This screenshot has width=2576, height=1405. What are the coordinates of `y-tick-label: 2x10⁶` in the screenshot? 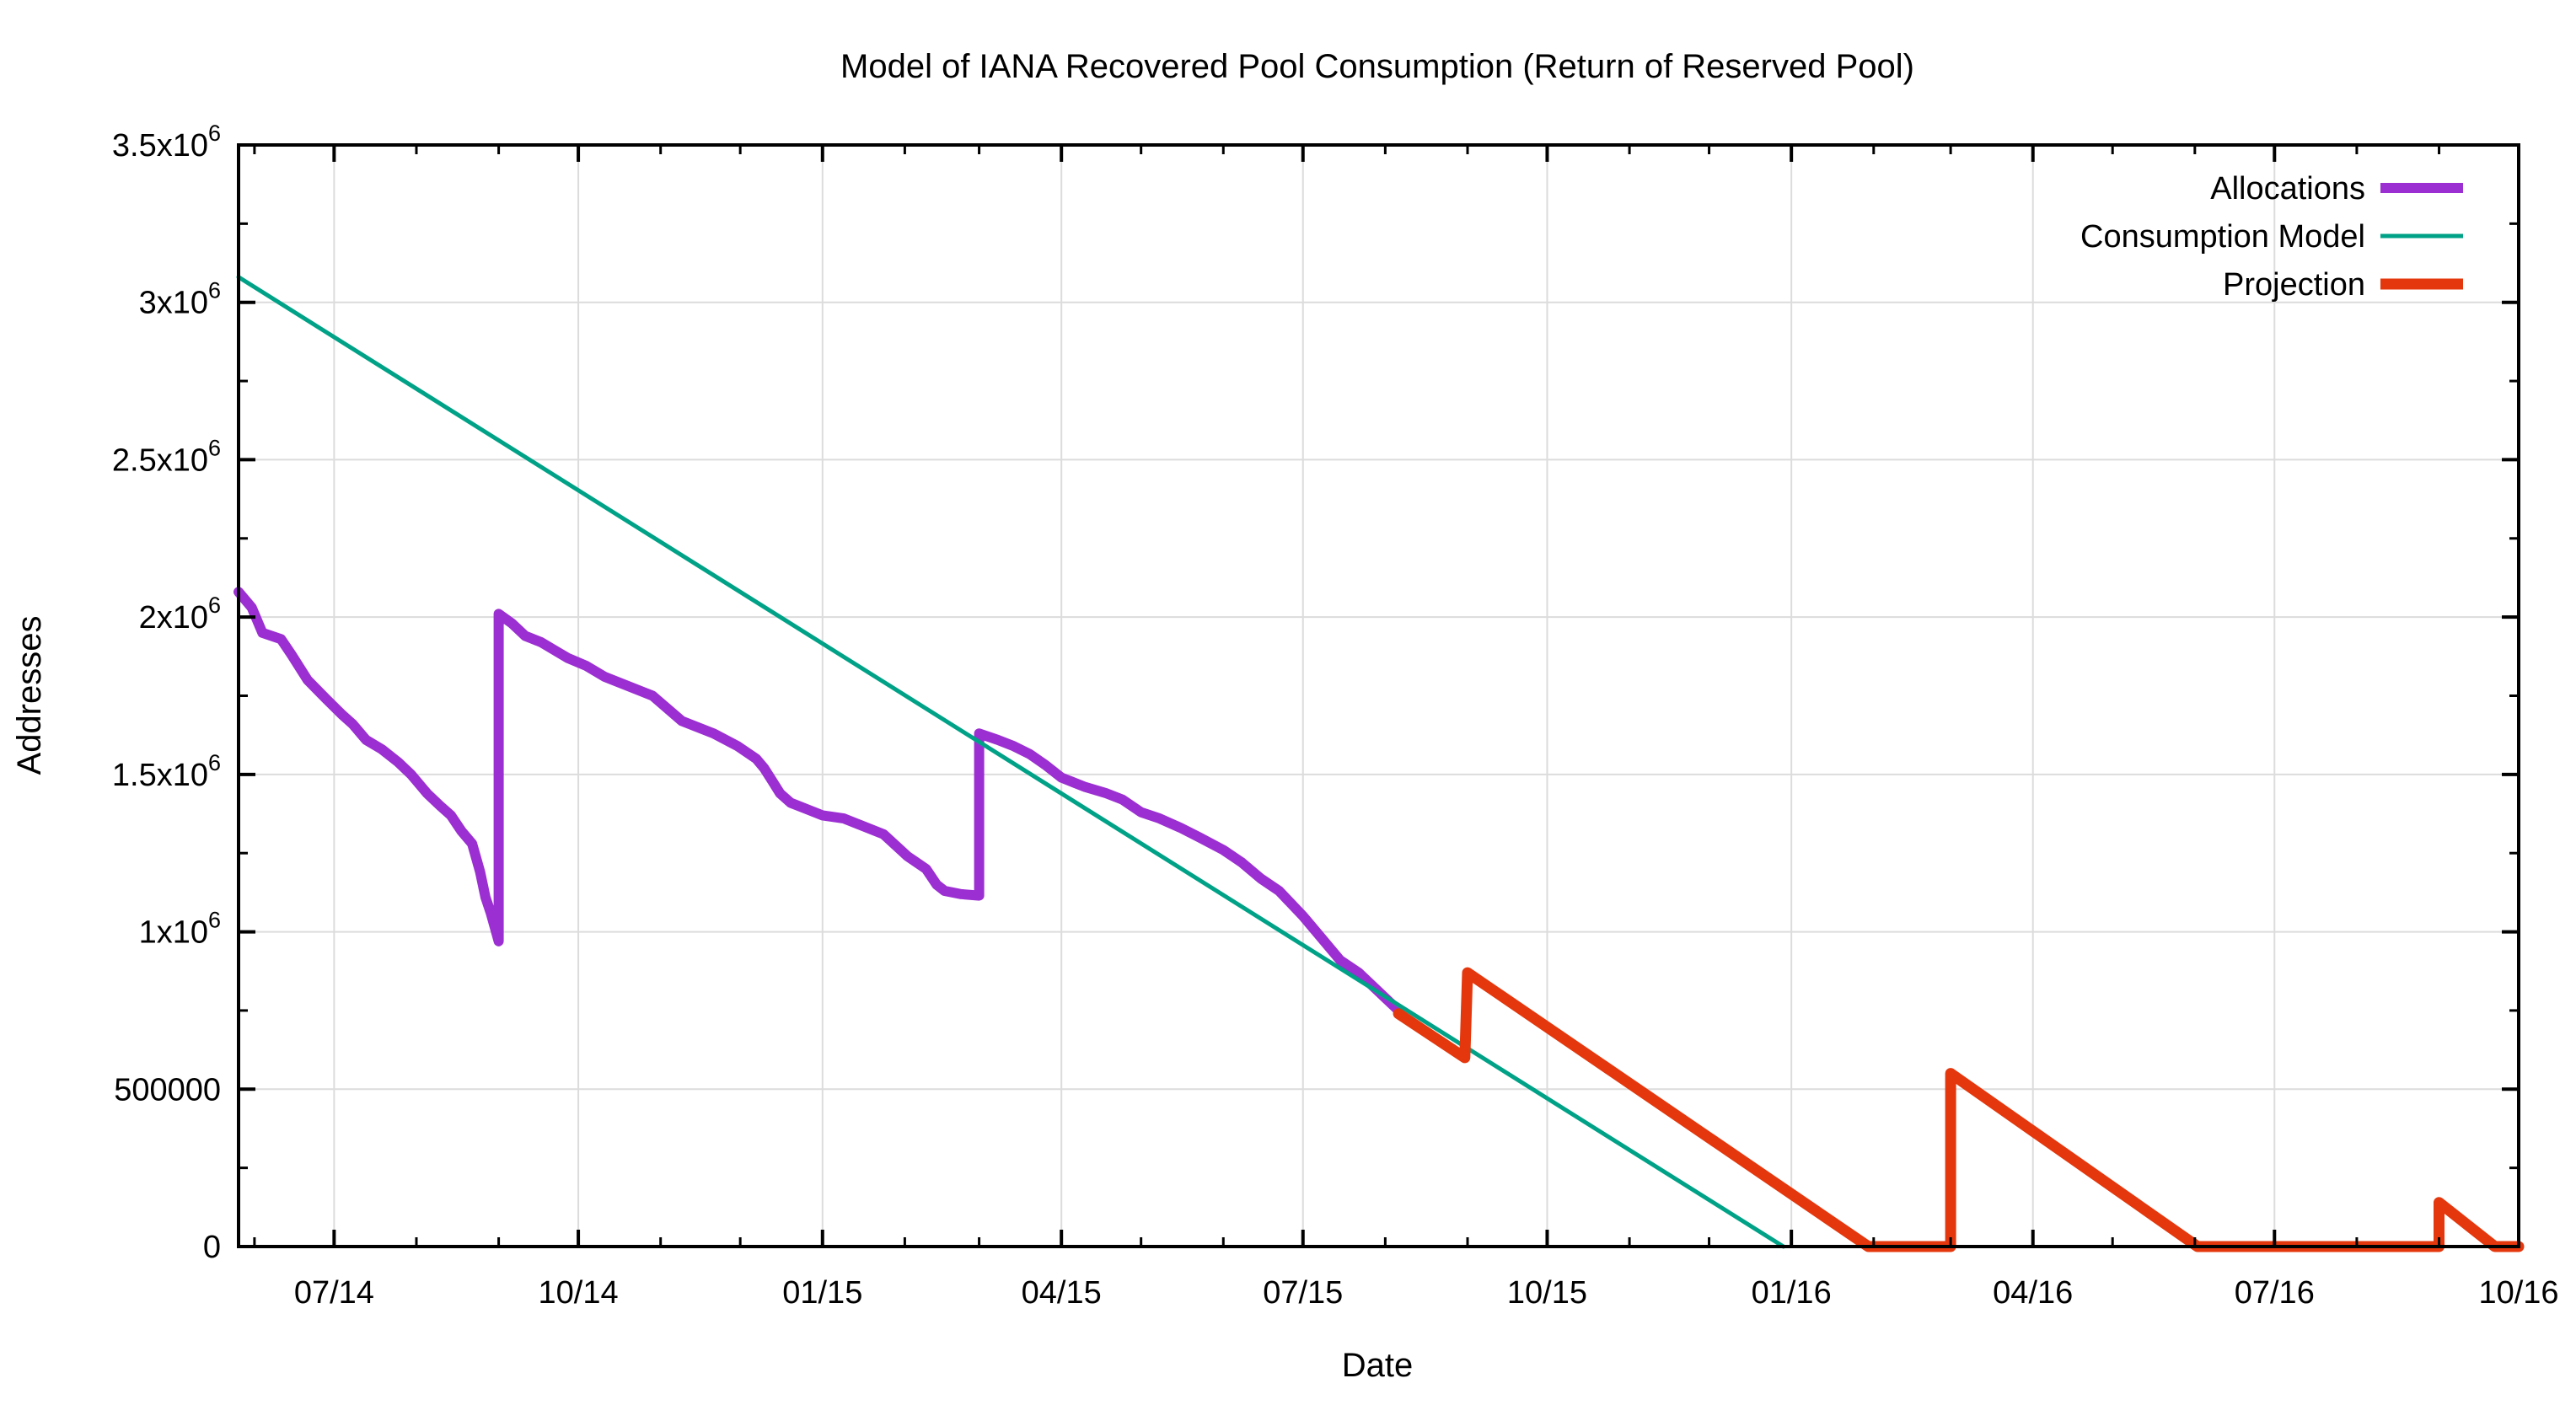 It's located at (180, 614).